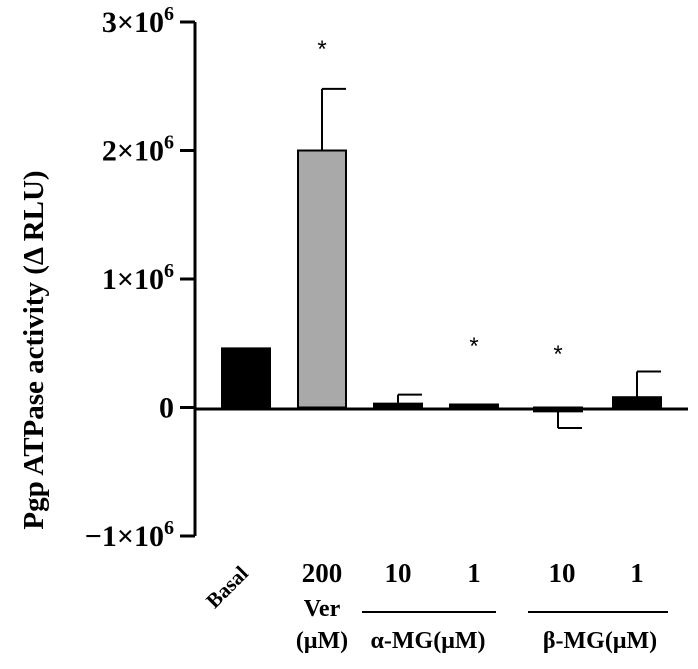 The image size is (698, 669). What do you see at coordinates (474, 573) in the screenshot?
I see `x-tick-label-alpha-1: 1` at bounding box center [474, 573].